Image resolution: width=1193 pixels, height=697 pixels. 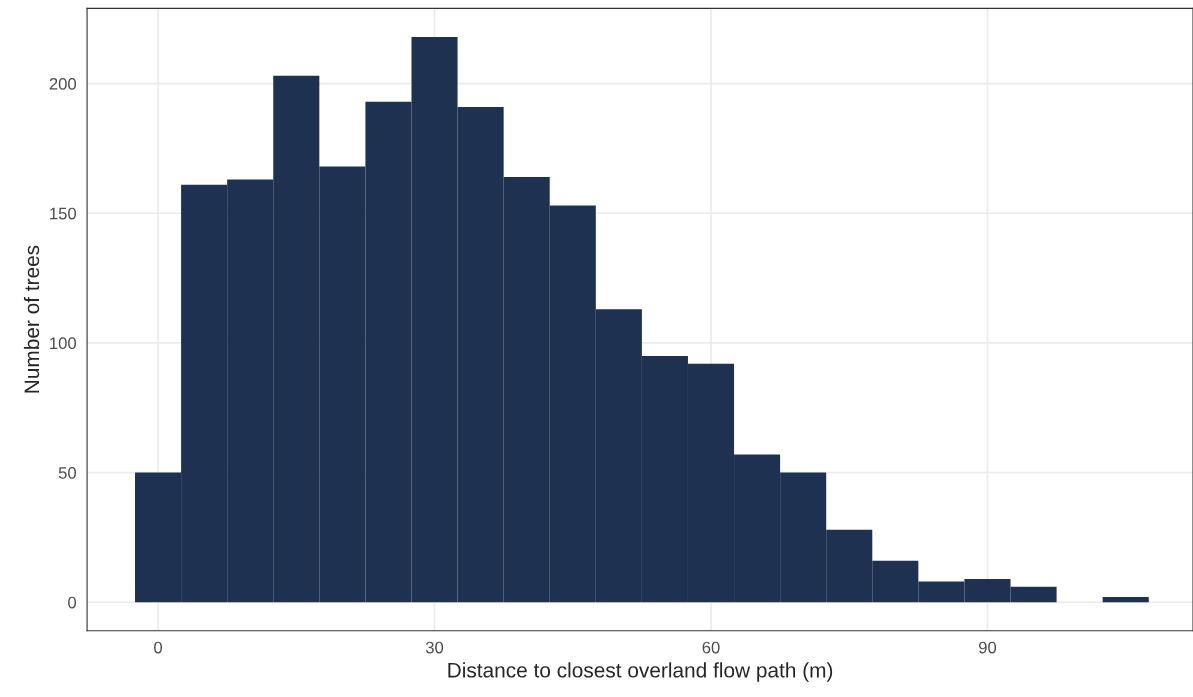 What do you see at coordinates (31, 319) in the screenshot?
I see `y-axis-title: Number of trees` at bounding box center [31, 319].